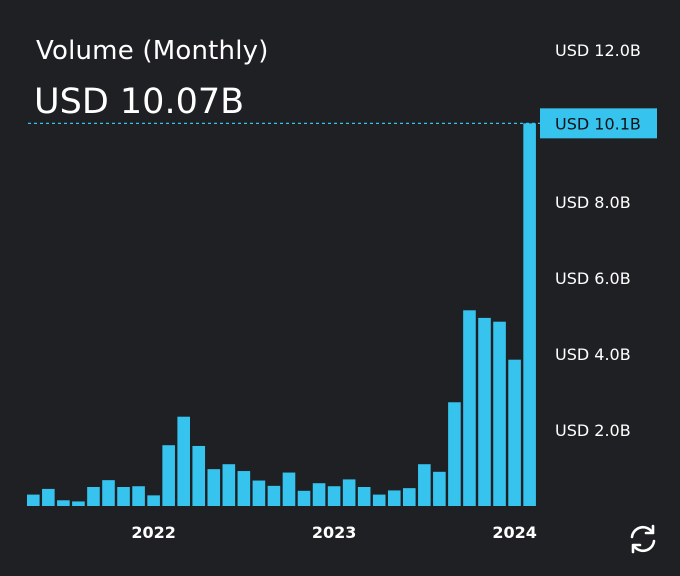  Describe the element at coordinates (514, 532) in the screenshot. I see `x-tick-label: 2024` at that location.